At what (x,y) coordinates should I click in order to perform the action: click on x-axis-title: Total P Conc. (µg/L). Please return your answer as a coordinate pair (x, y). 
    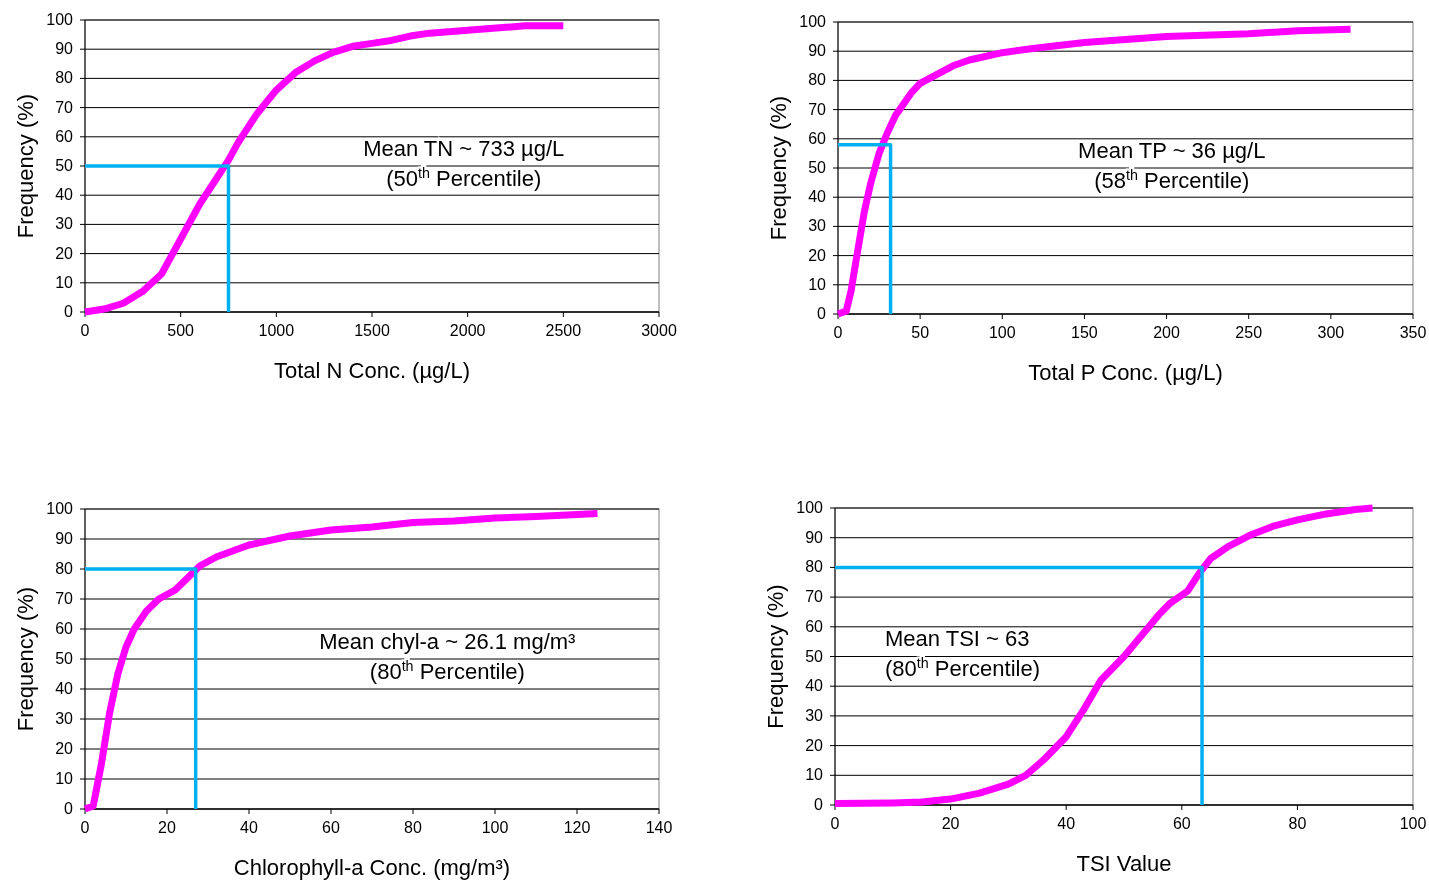
    Looking at the image, I should click on (1125, 372).